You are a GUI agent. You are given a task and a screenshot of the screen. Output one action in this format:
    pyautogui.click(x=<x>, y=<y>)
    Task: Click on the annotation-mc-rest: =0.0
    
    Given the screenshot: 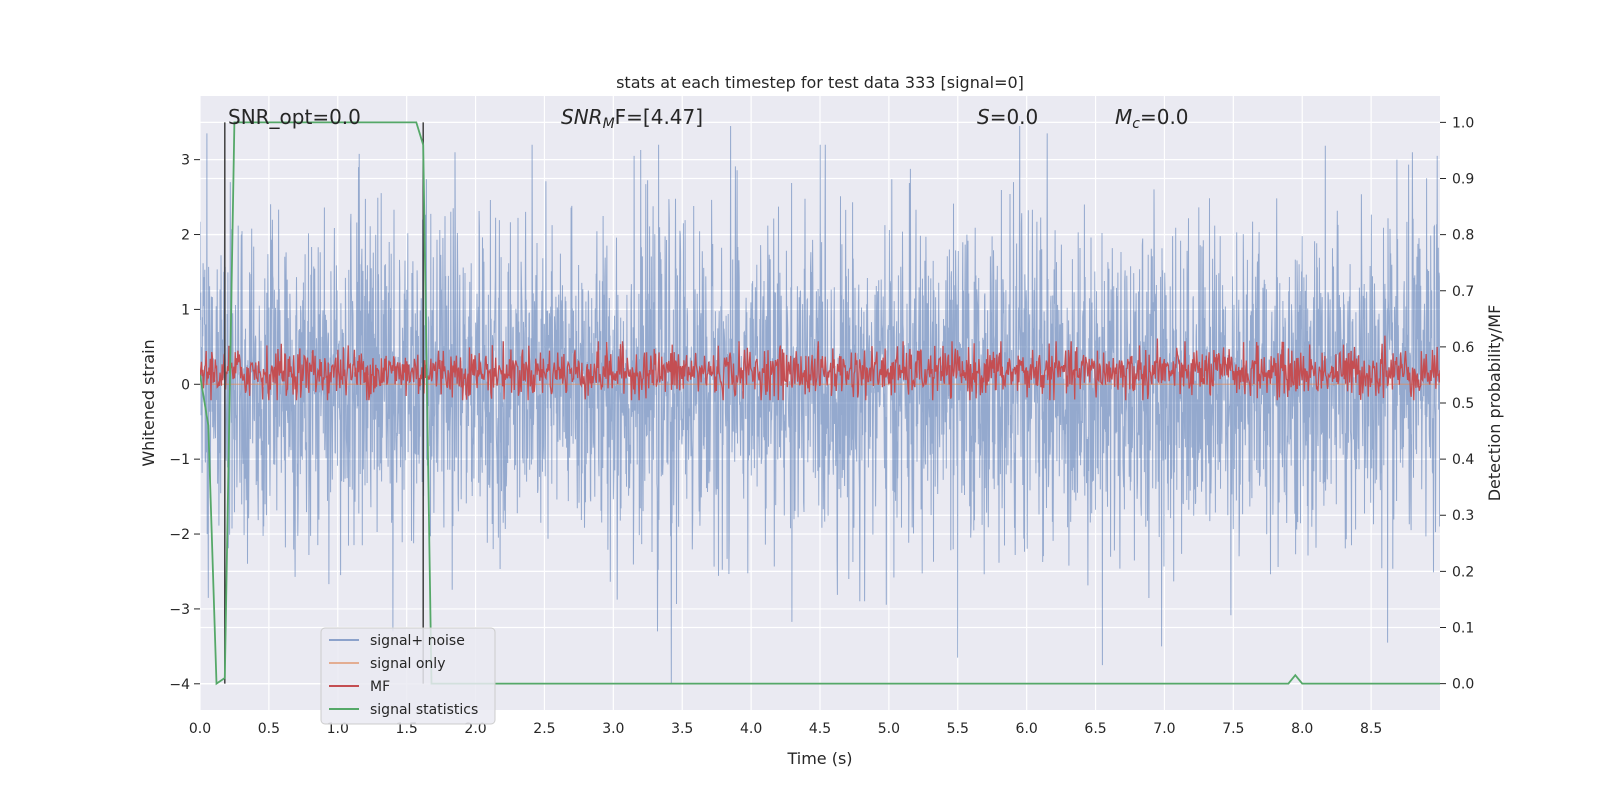 What is the action you would take?
    pyautogui.click(x=1164, y=117)
    